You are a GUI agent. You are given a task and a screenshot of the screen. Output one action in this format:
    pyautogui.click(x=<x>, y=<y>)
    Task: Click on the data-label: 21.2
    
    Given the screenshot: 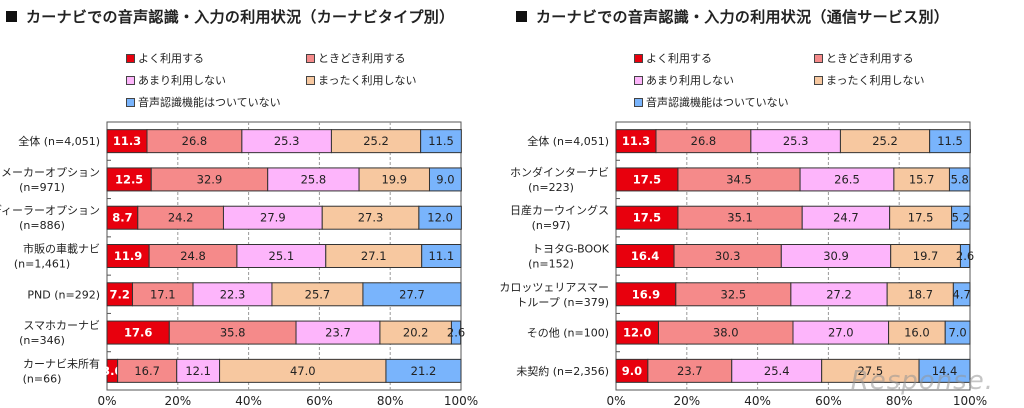 What is the action you would take?
    pyautogui.click(x=424, y=371)
    